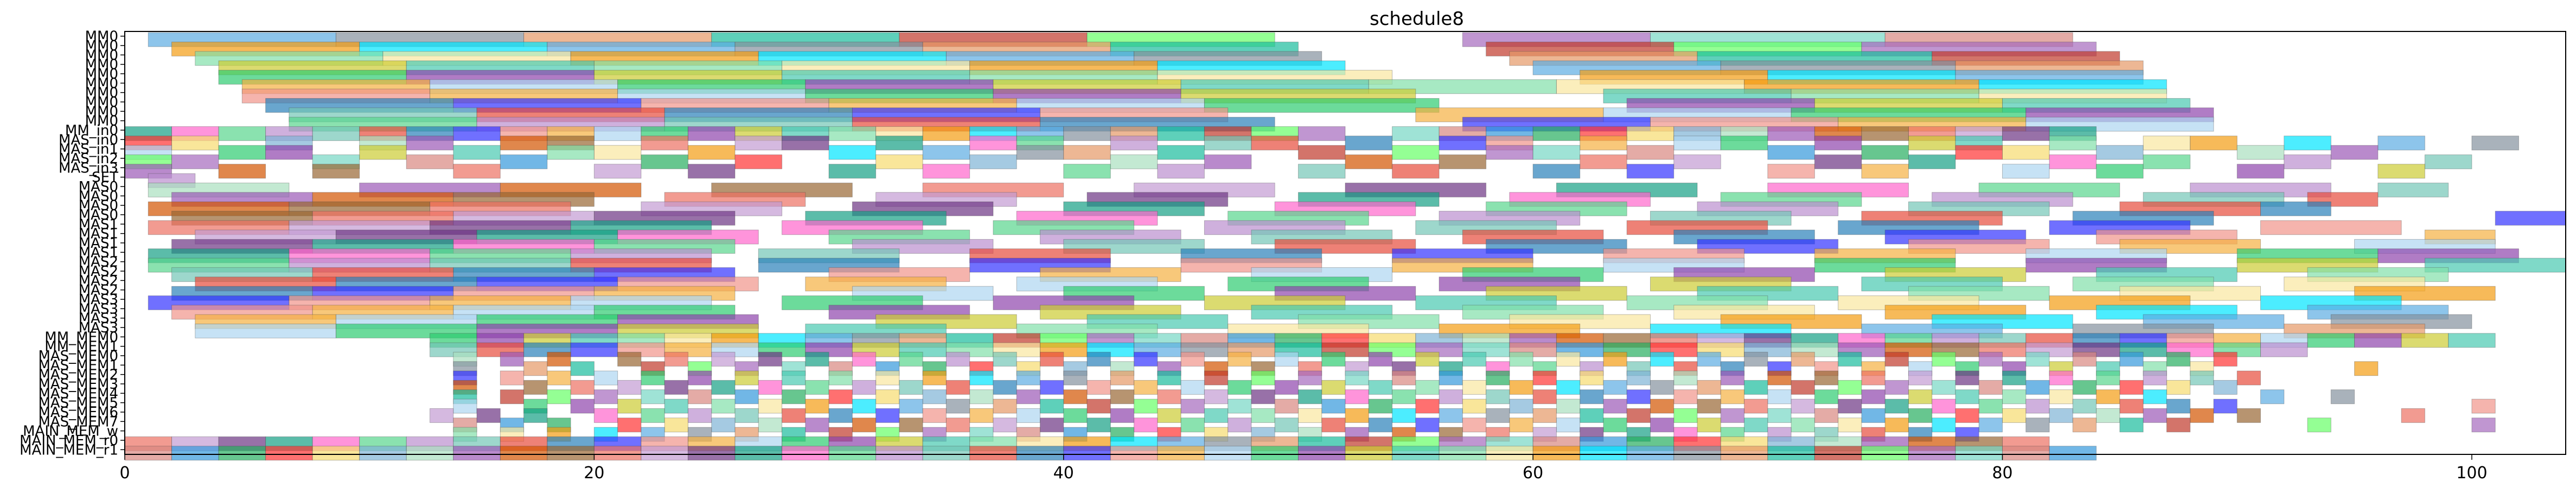 This screenshot has width=2576, height=488. What do you see at coordinates (98, 309) in the screenshot?
I see `y-tick-label: MAS3` at bounding box center [98, 309].